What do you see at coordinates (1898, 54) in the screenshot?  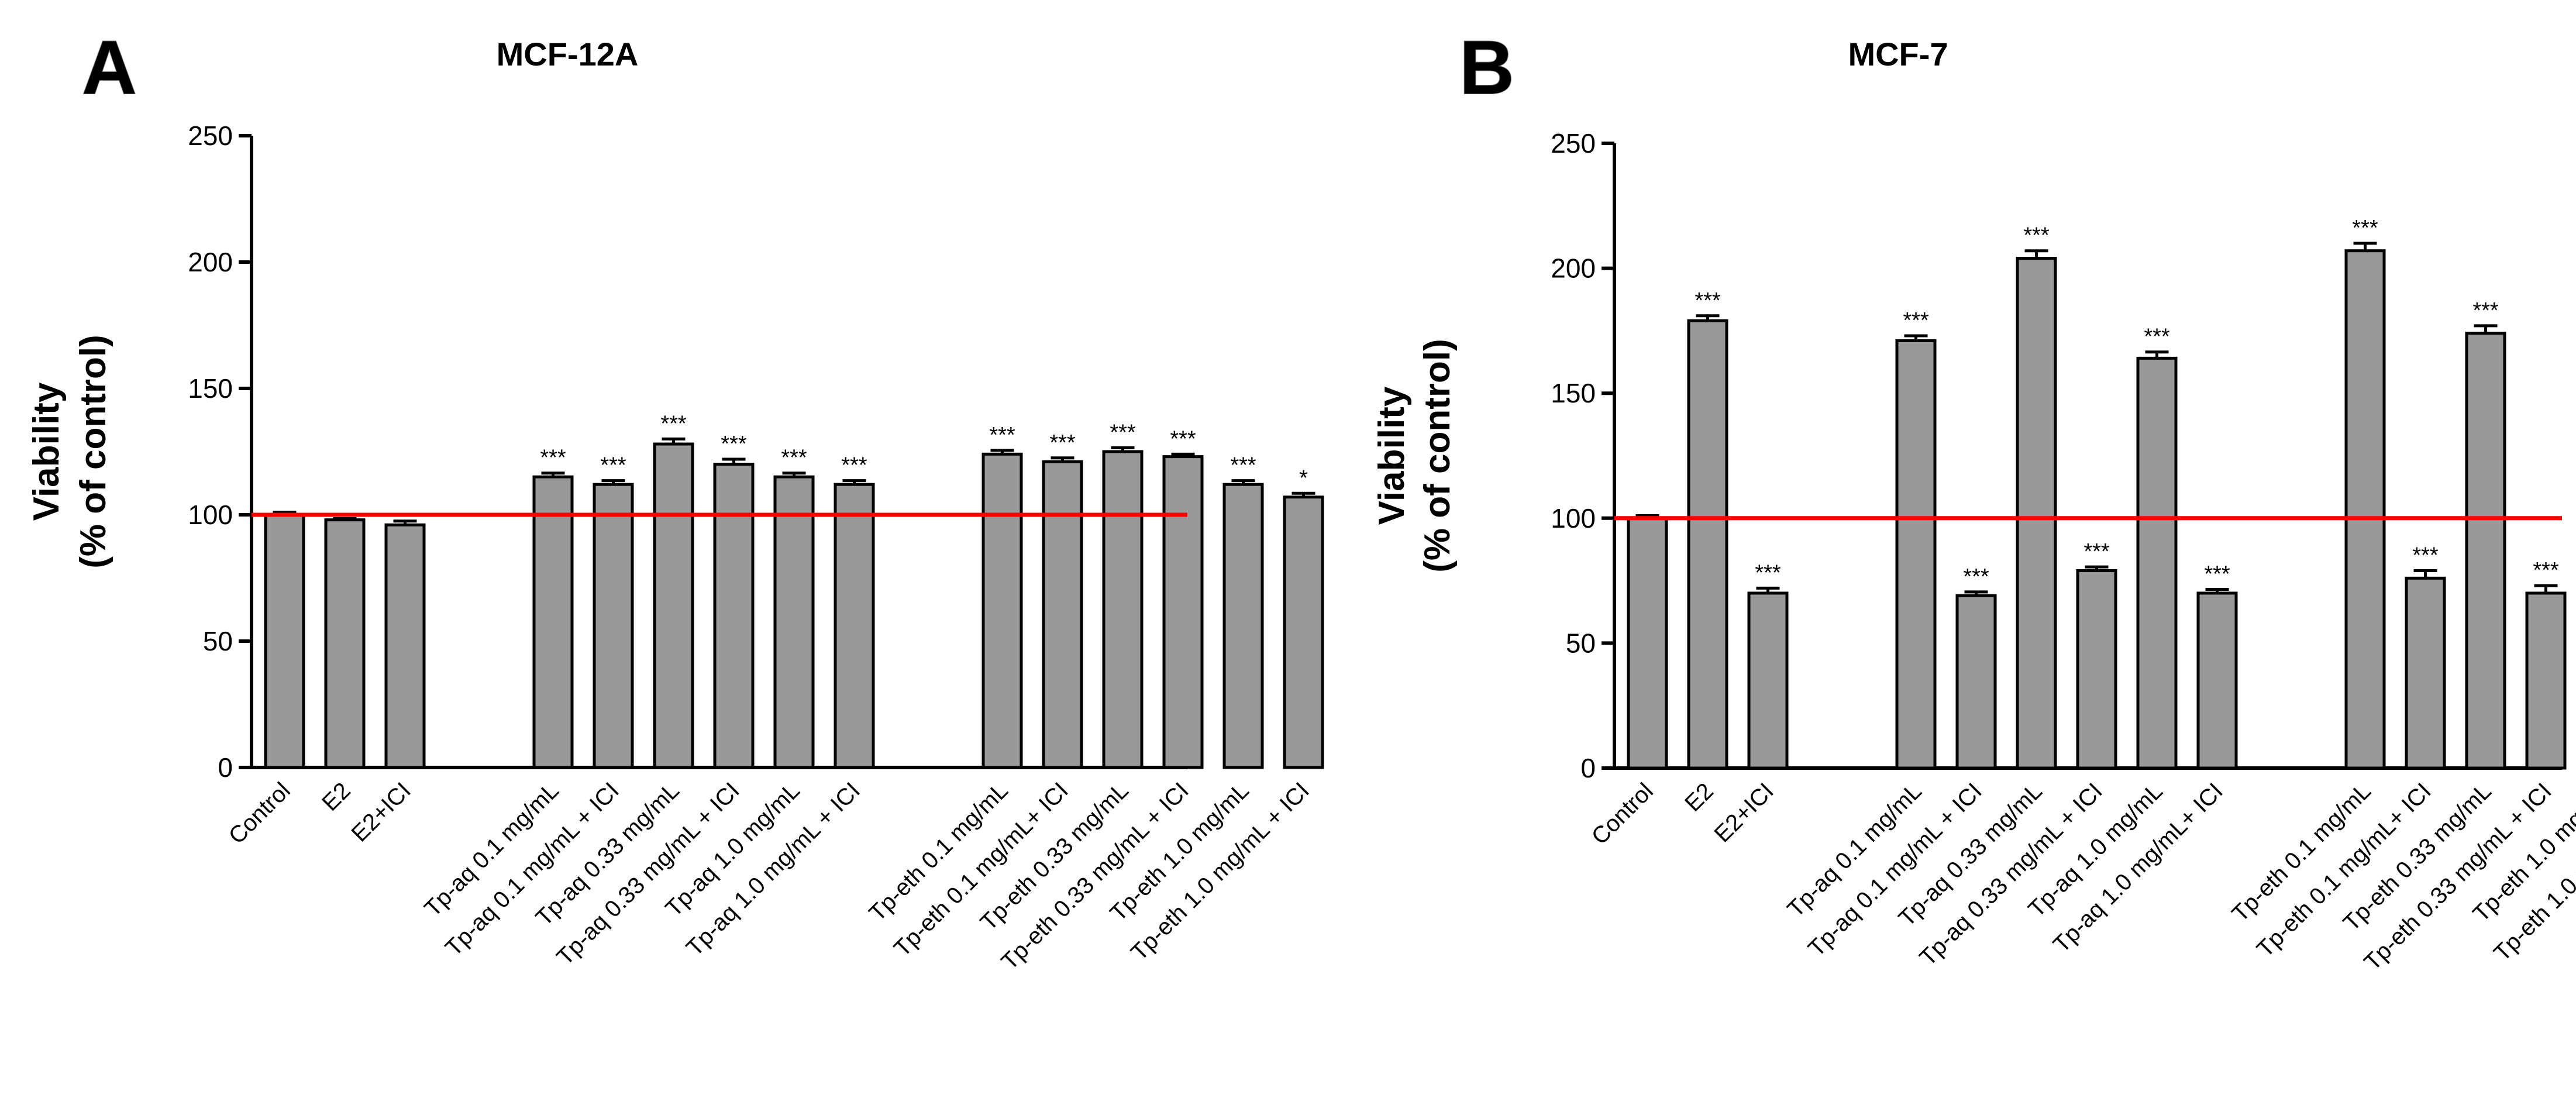 I see `chart-title: MCF-7` at bounding box center [1898, 54].